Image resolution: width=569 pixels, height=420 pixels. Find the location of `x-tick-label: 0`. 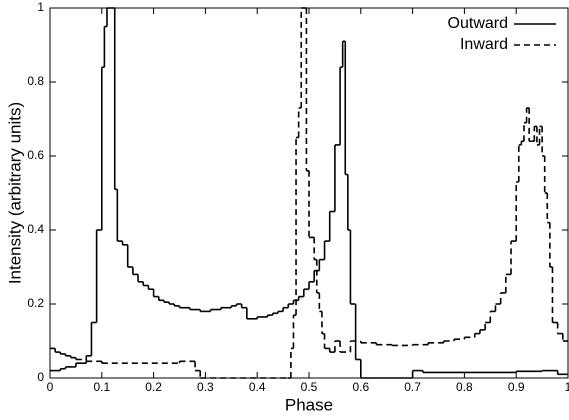

x-tick-label: 0 is located at coordinates (50, 387).